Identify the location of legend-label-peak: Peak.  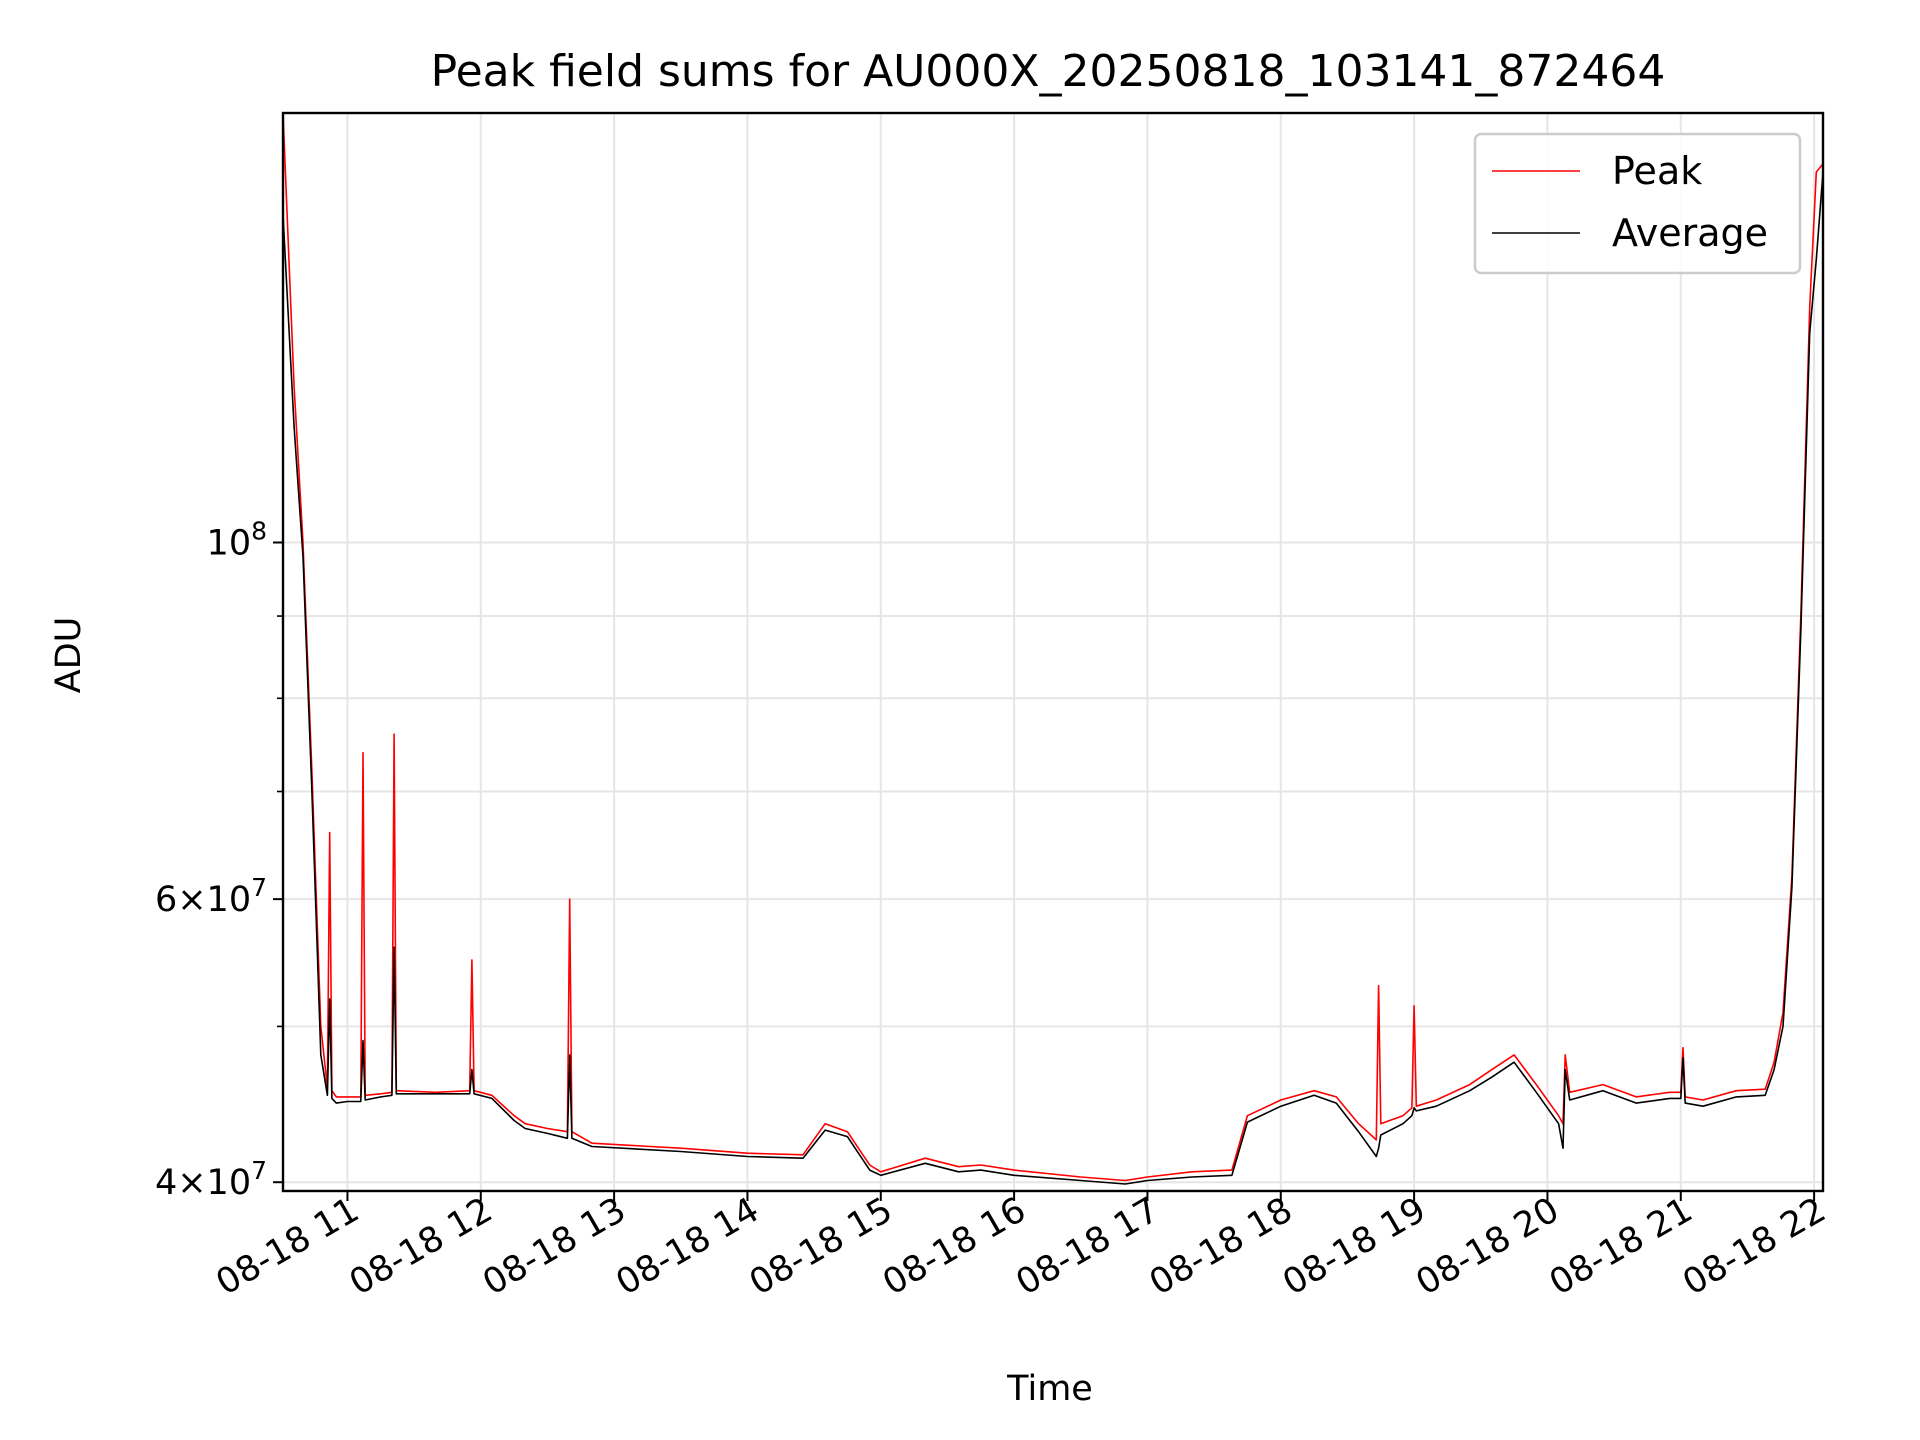
(1657, 171).